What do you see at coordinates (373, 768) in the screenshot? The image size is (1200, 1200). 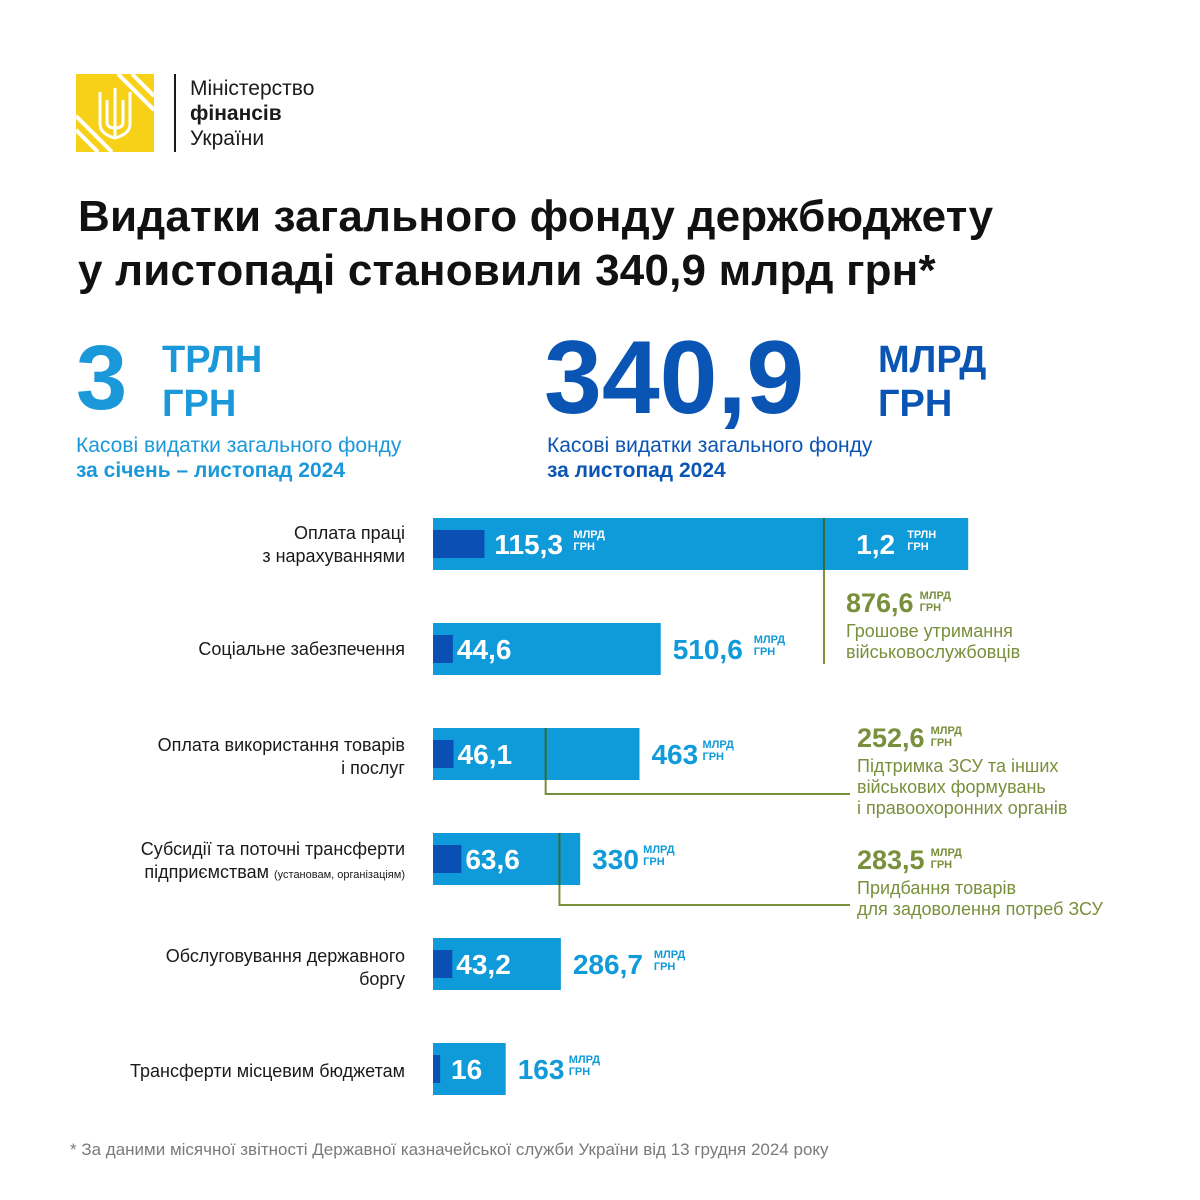 I see `category-label-line: і послуг` at bounding box center [373, 768].